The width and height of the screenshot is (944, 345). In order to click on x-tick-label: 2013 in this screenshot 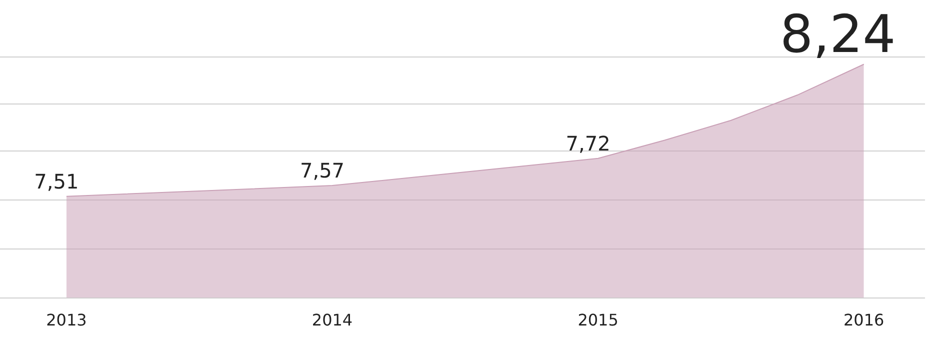, I will do `click(66, 320)`.